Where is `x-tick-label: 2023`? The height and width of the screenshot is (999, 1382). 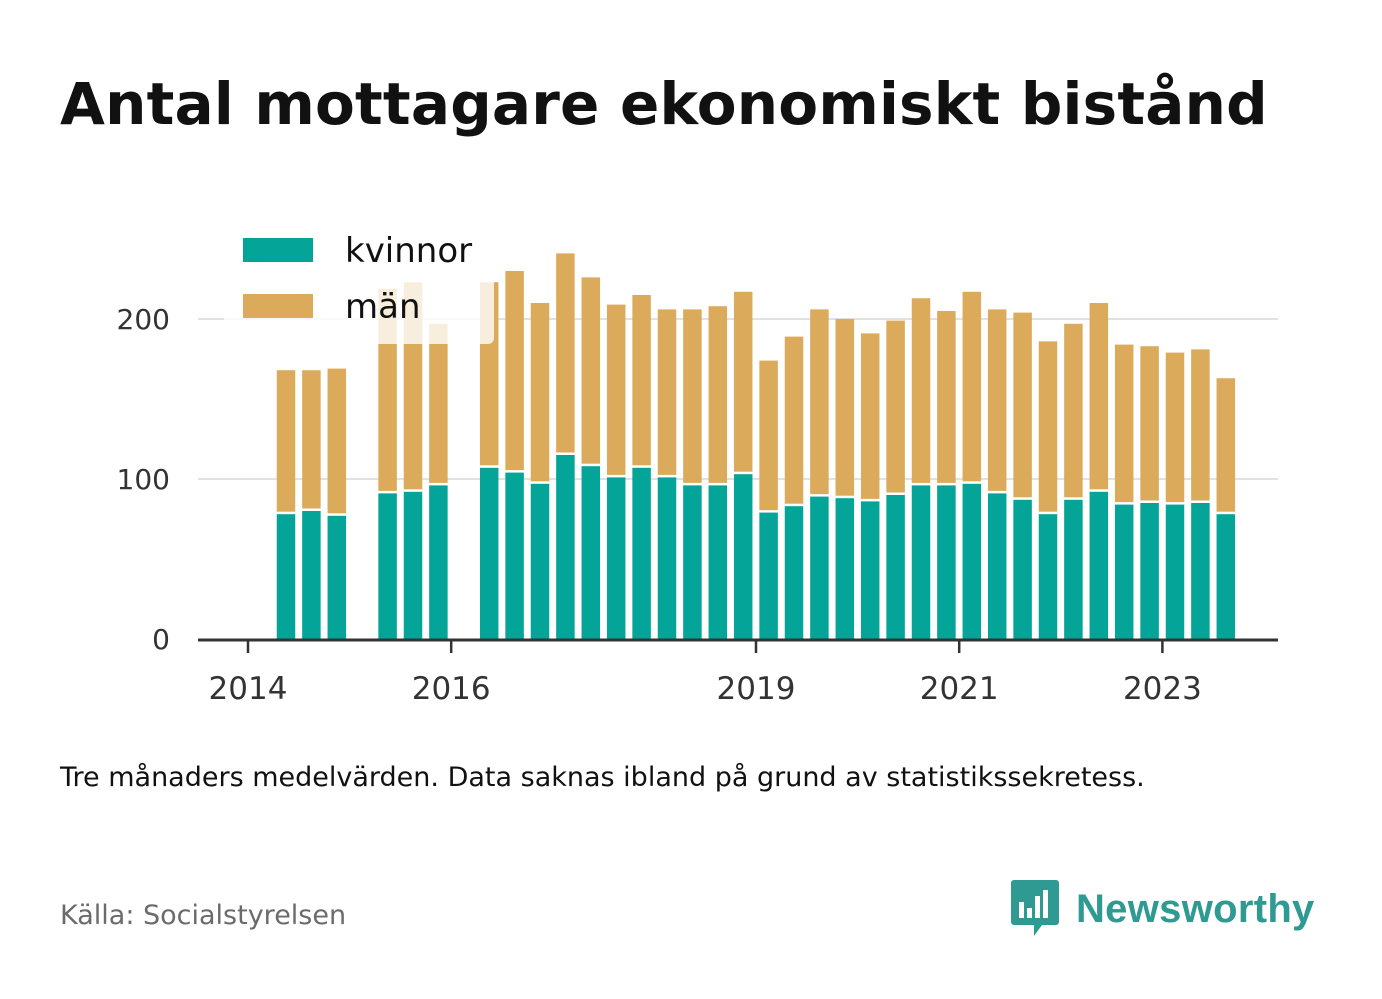 x-tick-label: 2023 is located at coordinates (1162, 689).